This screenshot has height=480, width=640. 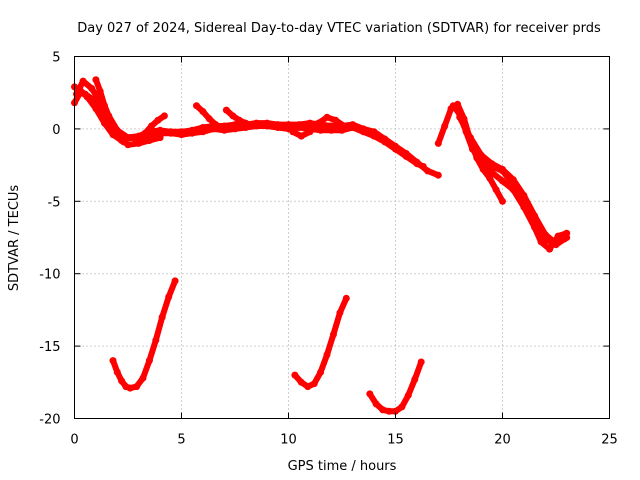 What do you see at coordinates (54, 202) in the screenshot?
I see `y-tick-label: -5` at bounding box center [54, 202].